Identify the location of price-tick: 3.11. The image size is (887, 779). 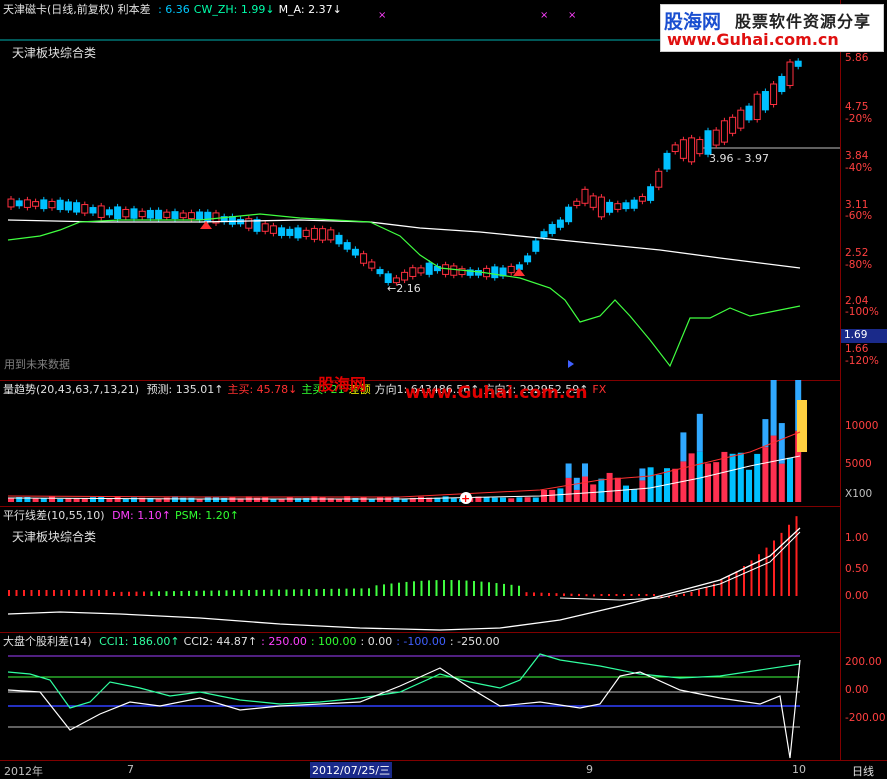
(857, 205).